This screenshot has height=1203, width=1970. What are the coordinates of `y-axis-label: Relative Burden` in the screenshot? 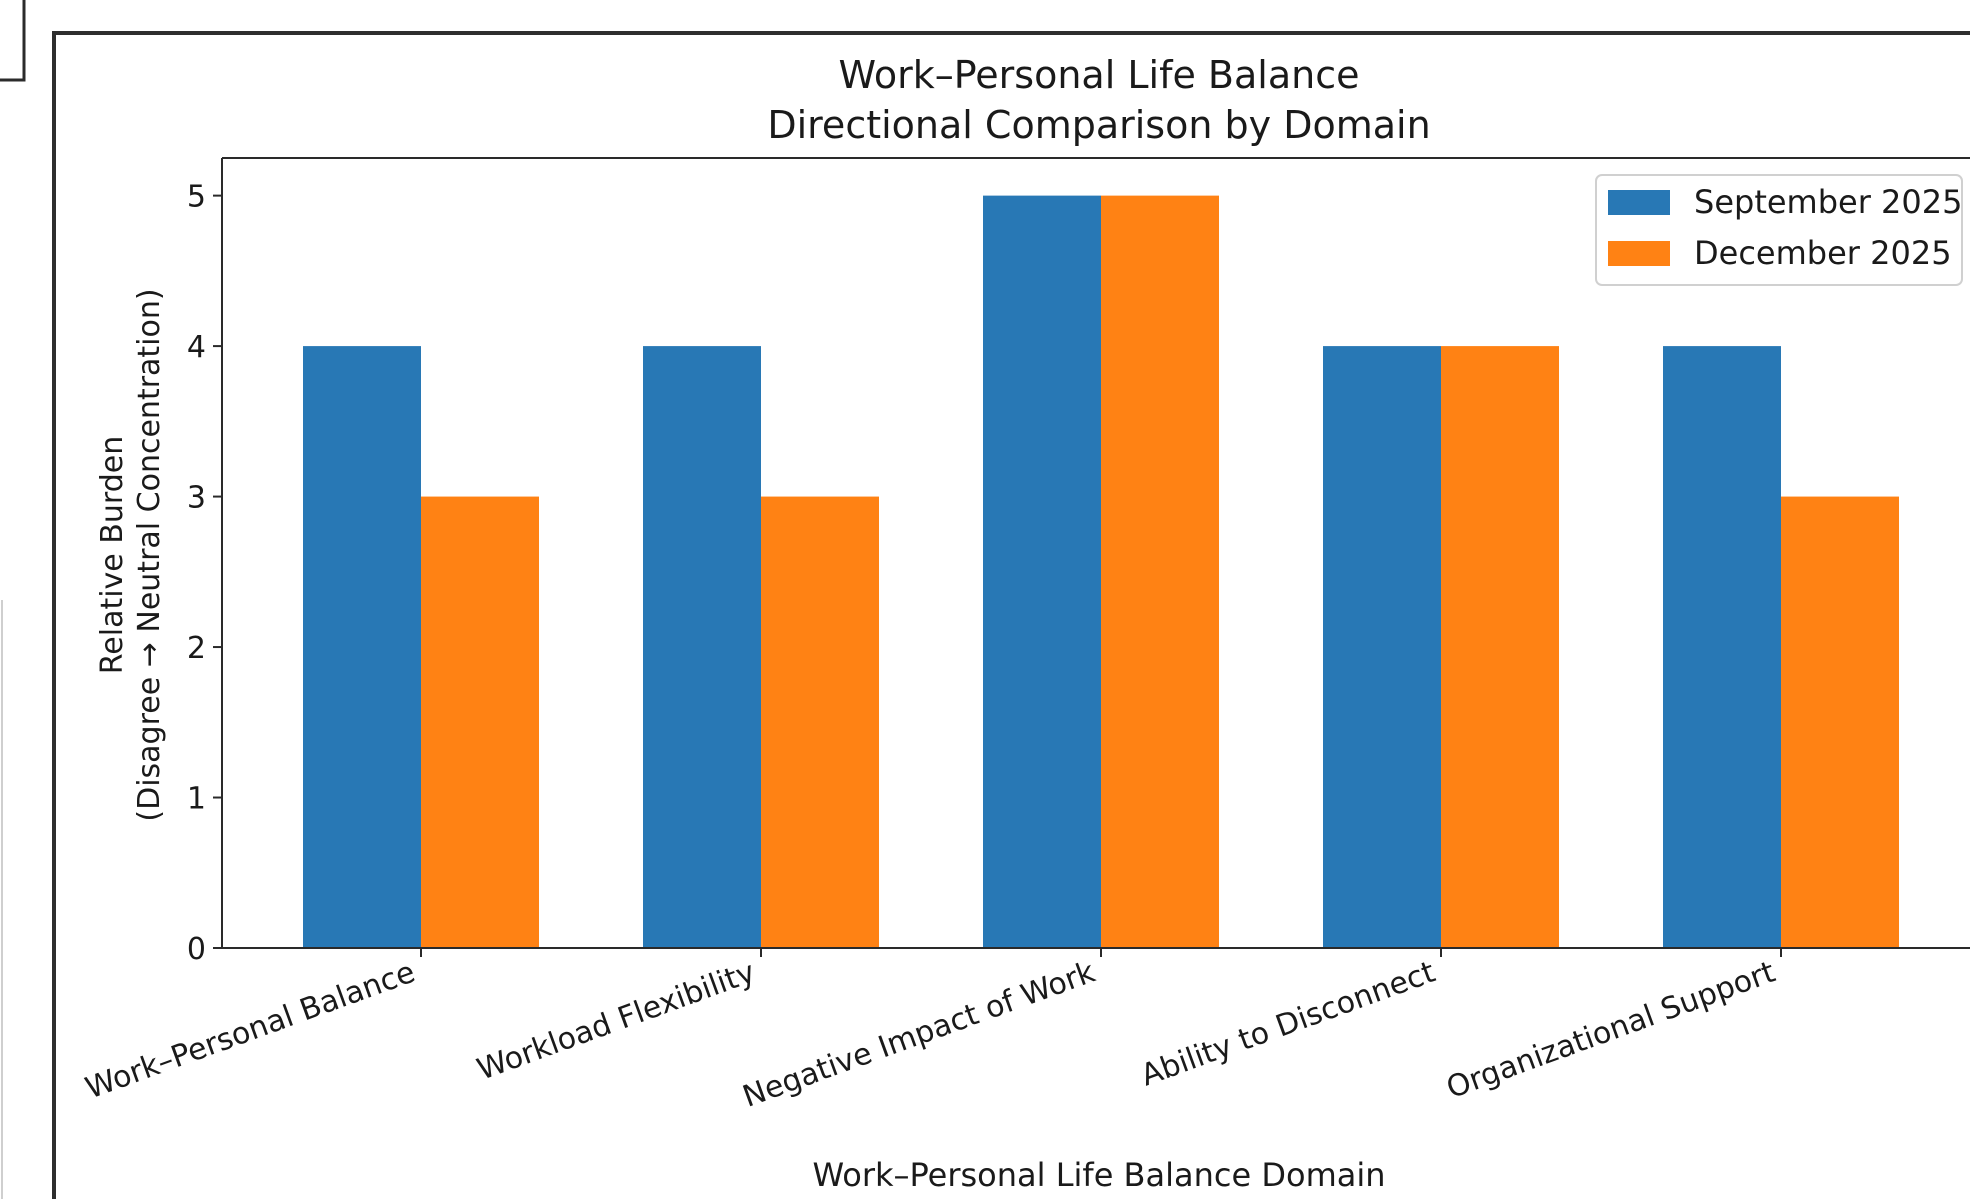 It's located at (112, 555).